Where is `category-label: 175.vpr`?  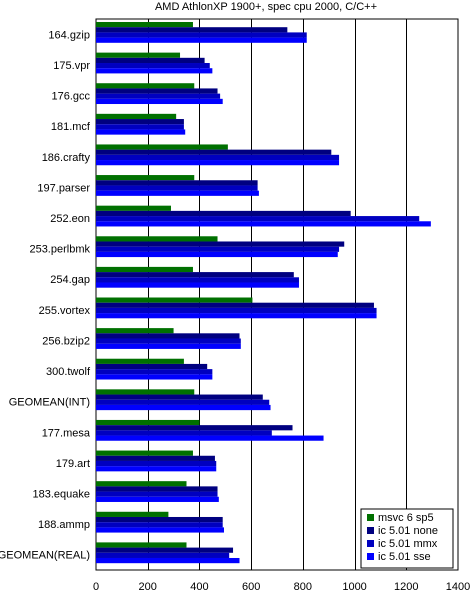
category-label: 175.vpr is located at coordinates (71, 66).